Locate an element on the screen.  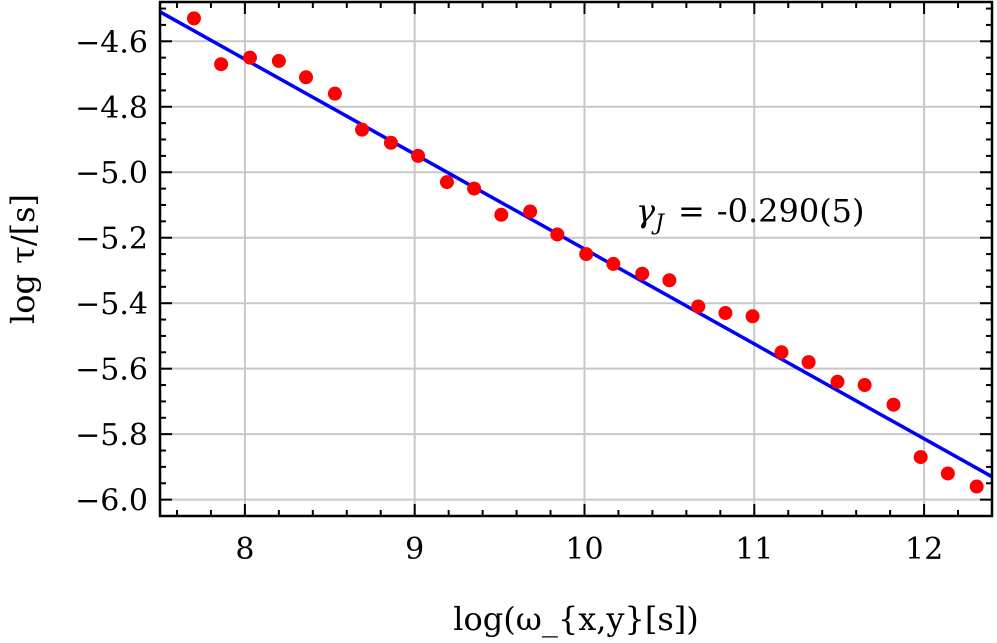
y-tick-labels: −4.6 −4.8 −5.0 −5.2 −5.4 −5.6 −5.8 −6.0 is located at coordinates (111, 271).